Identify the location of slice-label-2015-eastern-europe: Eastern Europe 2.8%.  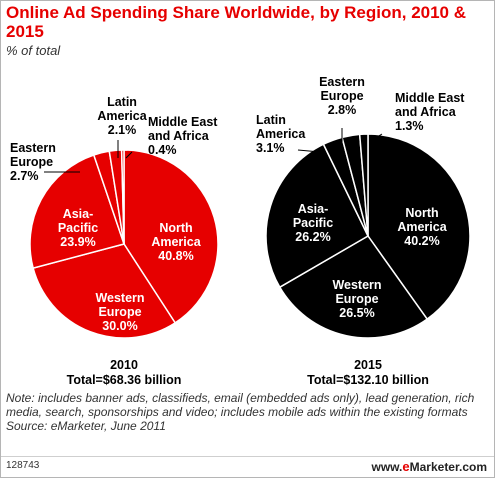
(342, 96).